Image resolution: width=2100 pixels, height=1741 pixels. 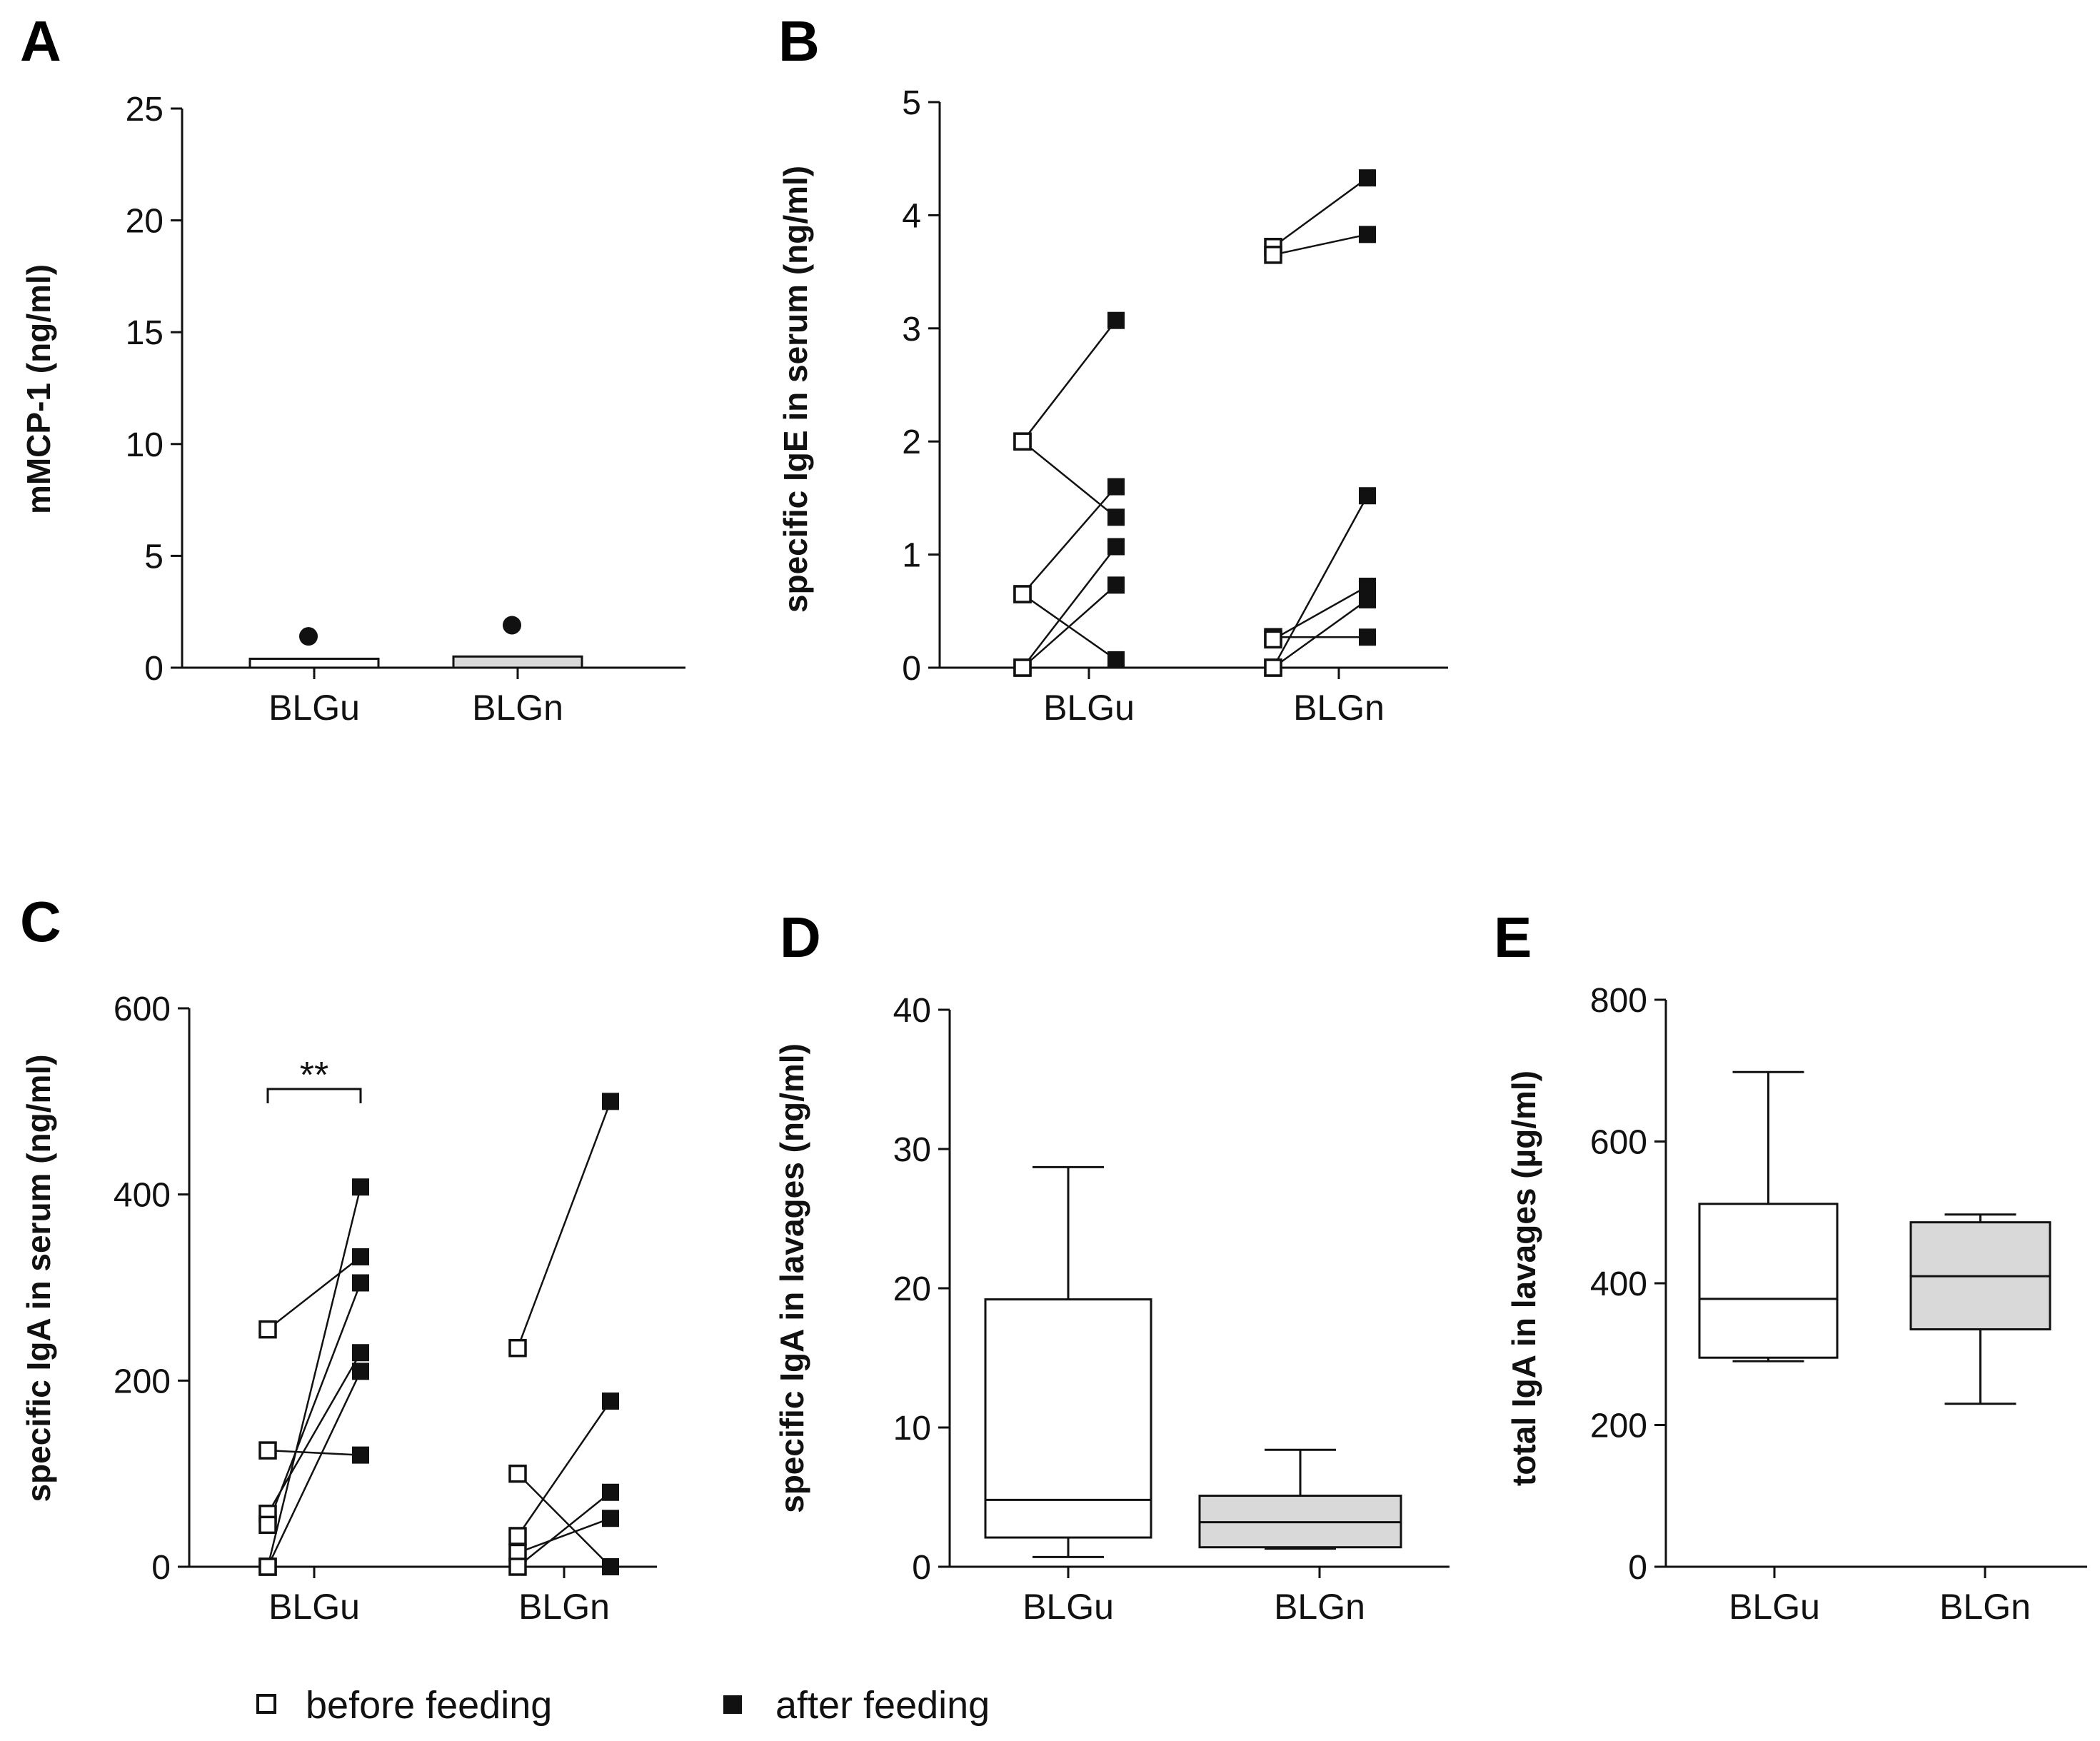 What do you see at coordinates (266, 1704) in the screenshot?
I see `legend-before-marker` at bounding box center [266, 1704].